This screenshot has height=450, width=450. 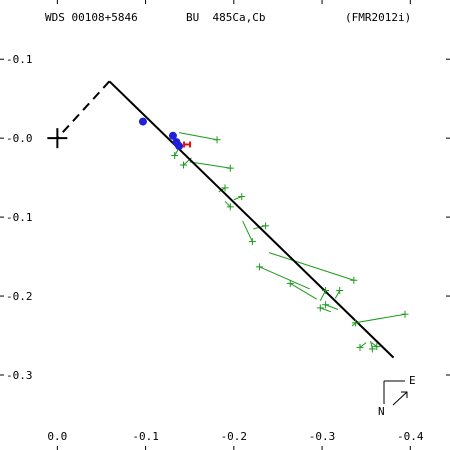 What do you see at coordinates (225, 17) in the screenshot?
I see `discoverer-label: BU 485Ca,Cb` at bounding box center [225, 17].